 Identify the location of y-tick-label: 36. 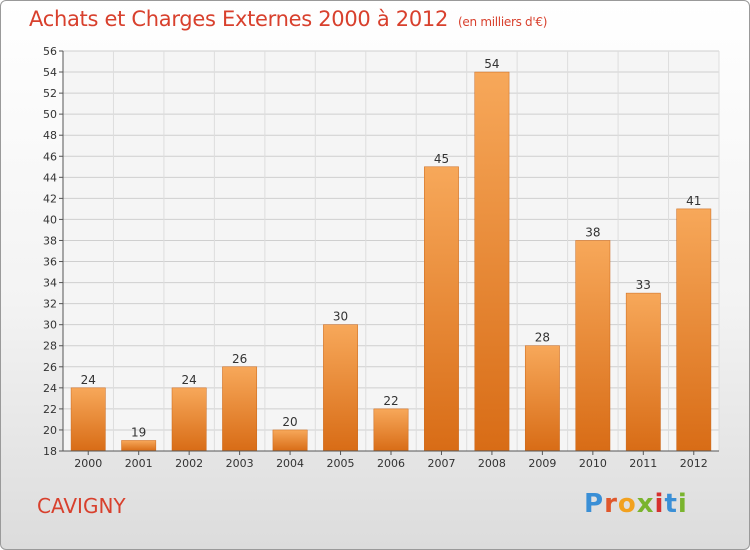
(50, 262).